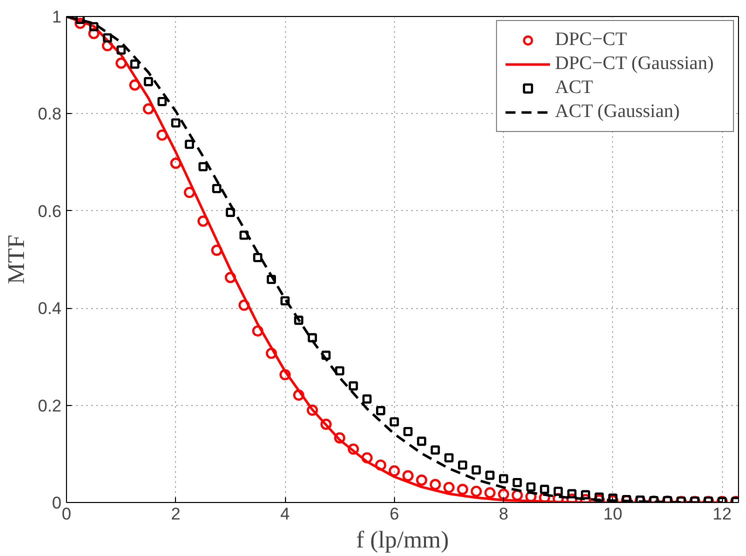 Image resolution: width=746 pixels, height=556 pixels. Describe the element at coordinates (285, 514) in the screenshot. I see `x-tick-label: 4` at that location.